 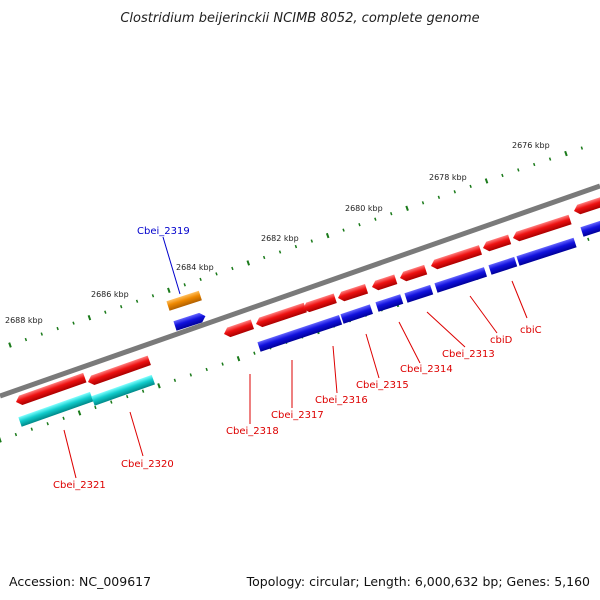 What do you see at coordinates (118, 371) in the screenshot?
I see `cds-cbei-2320-forward` at bounding box center [118, 371].